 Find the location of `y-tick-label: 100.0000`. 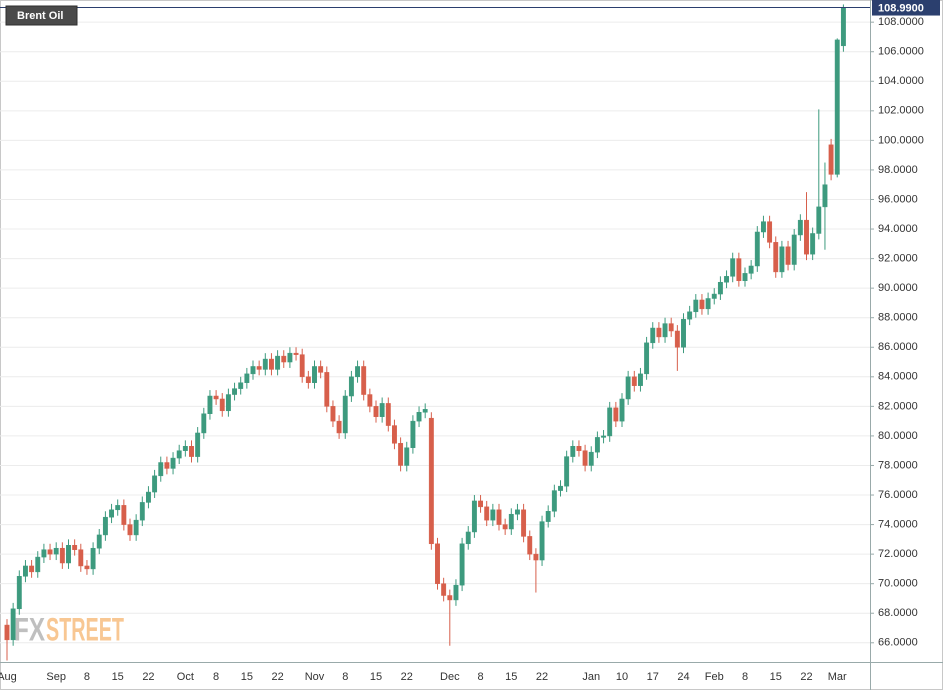

y-tick-label: 100.0000 is located at coordinates (901, 140).